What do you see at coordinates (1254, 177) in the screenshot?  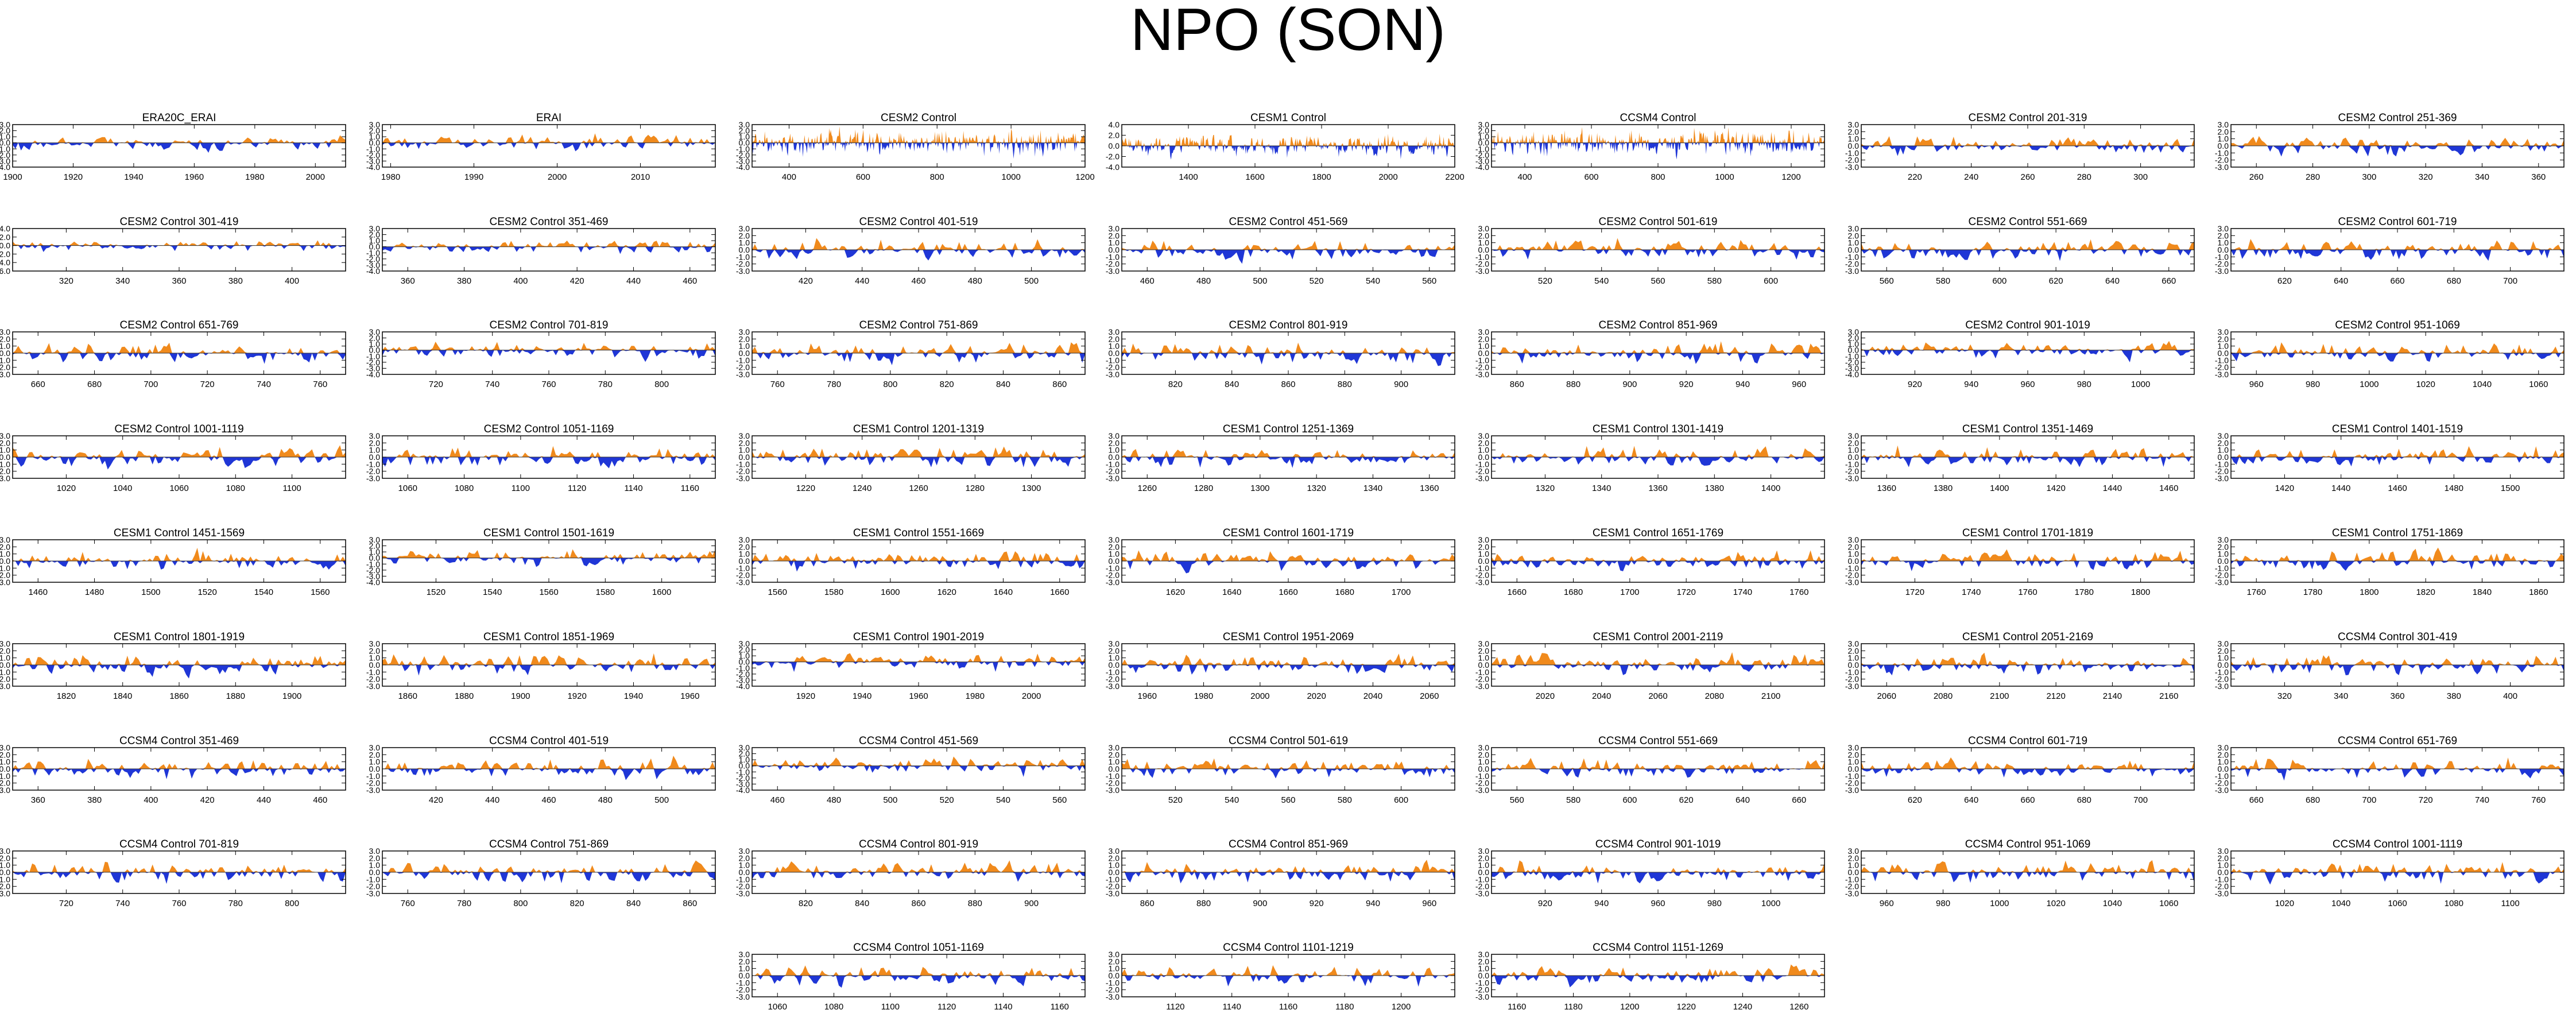 I see `x-tick-label: 1600` at bounding box center [1254, 177].